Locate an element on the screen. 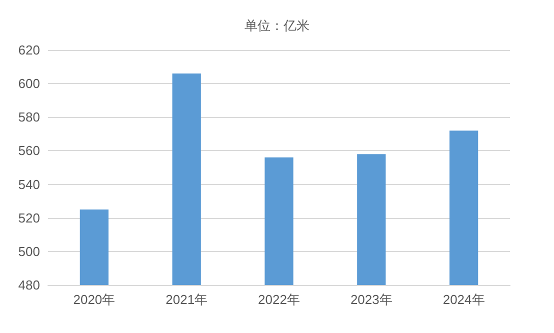 This screenshot has height=333, width=554. x-tick-label: 2021年 is located at coordinates (187, 299).